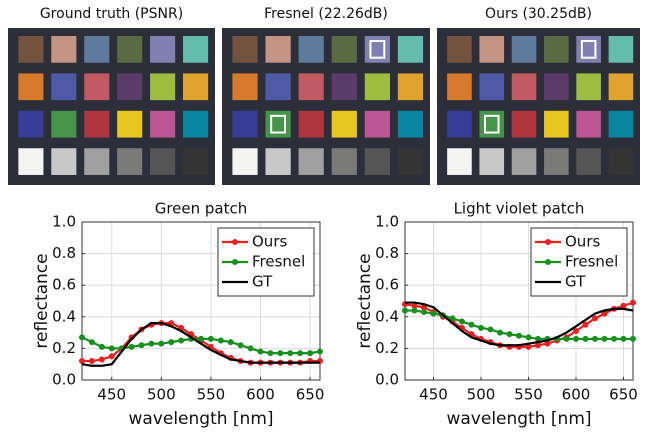  I want to click on y-tick-label: 0.2, so click(64, 348).